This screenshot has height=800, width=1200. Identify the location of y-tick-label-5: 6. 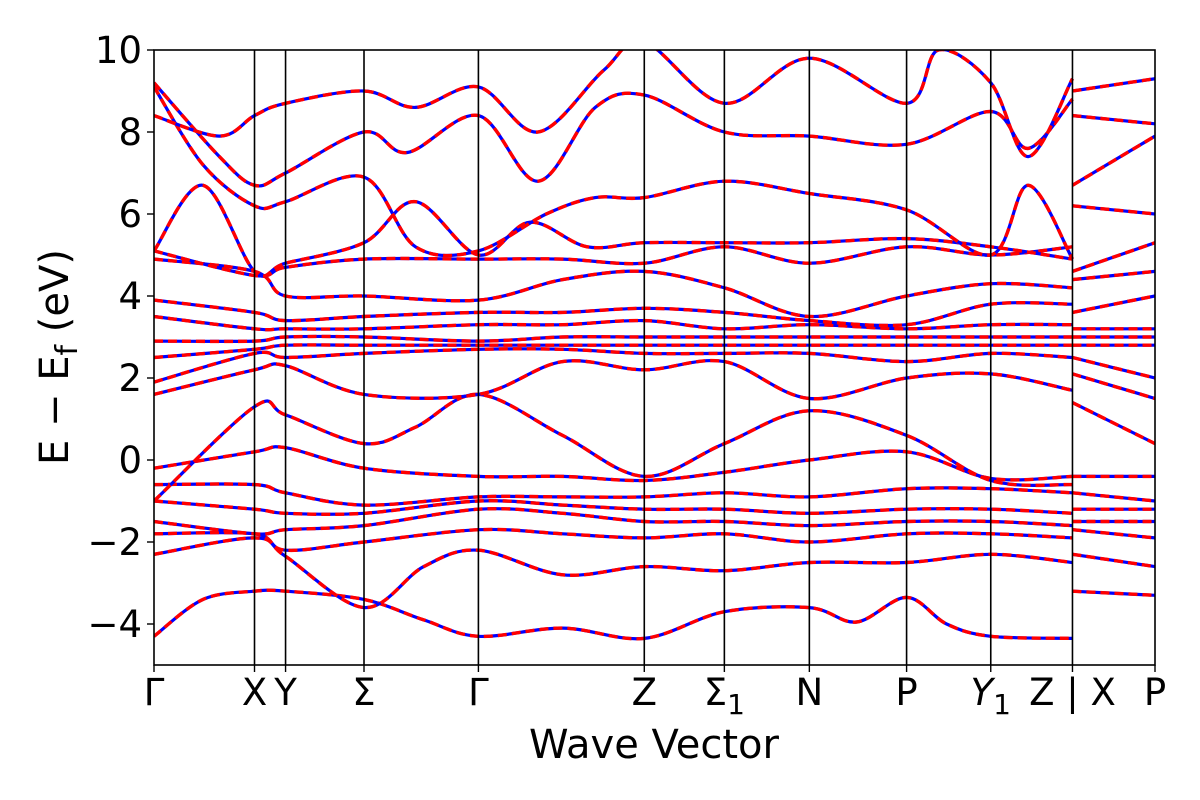
(130, 214).